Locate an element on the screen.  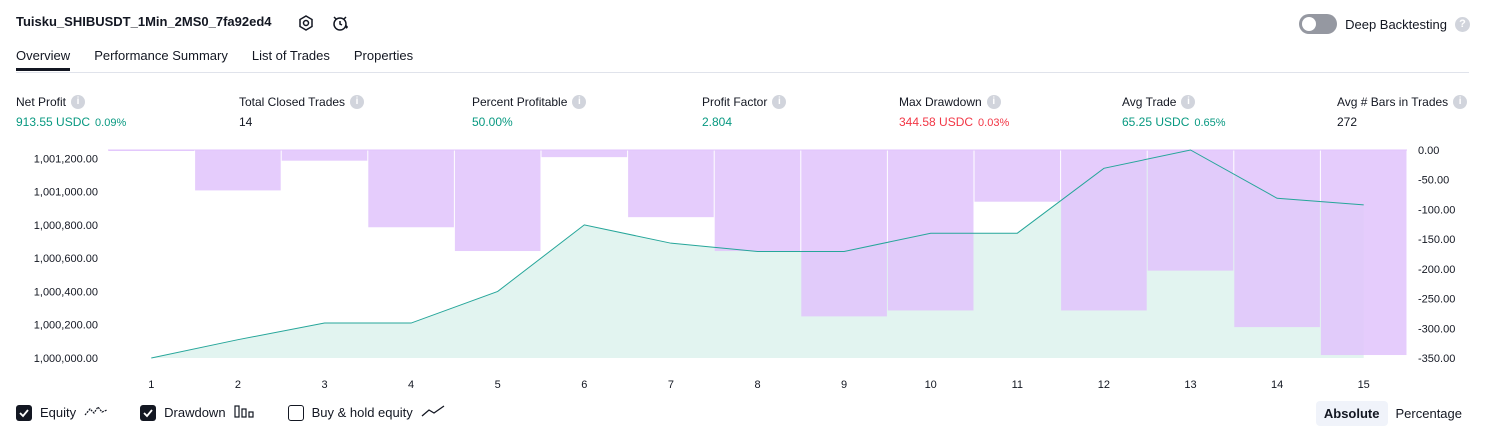
bar-chart-icon is located at coordinates (244, 412).